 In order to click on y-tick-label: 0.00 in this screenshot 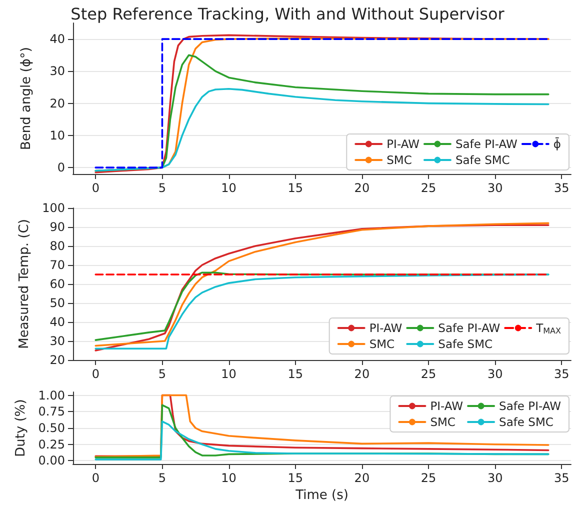, I will do `click(51, 461)`.